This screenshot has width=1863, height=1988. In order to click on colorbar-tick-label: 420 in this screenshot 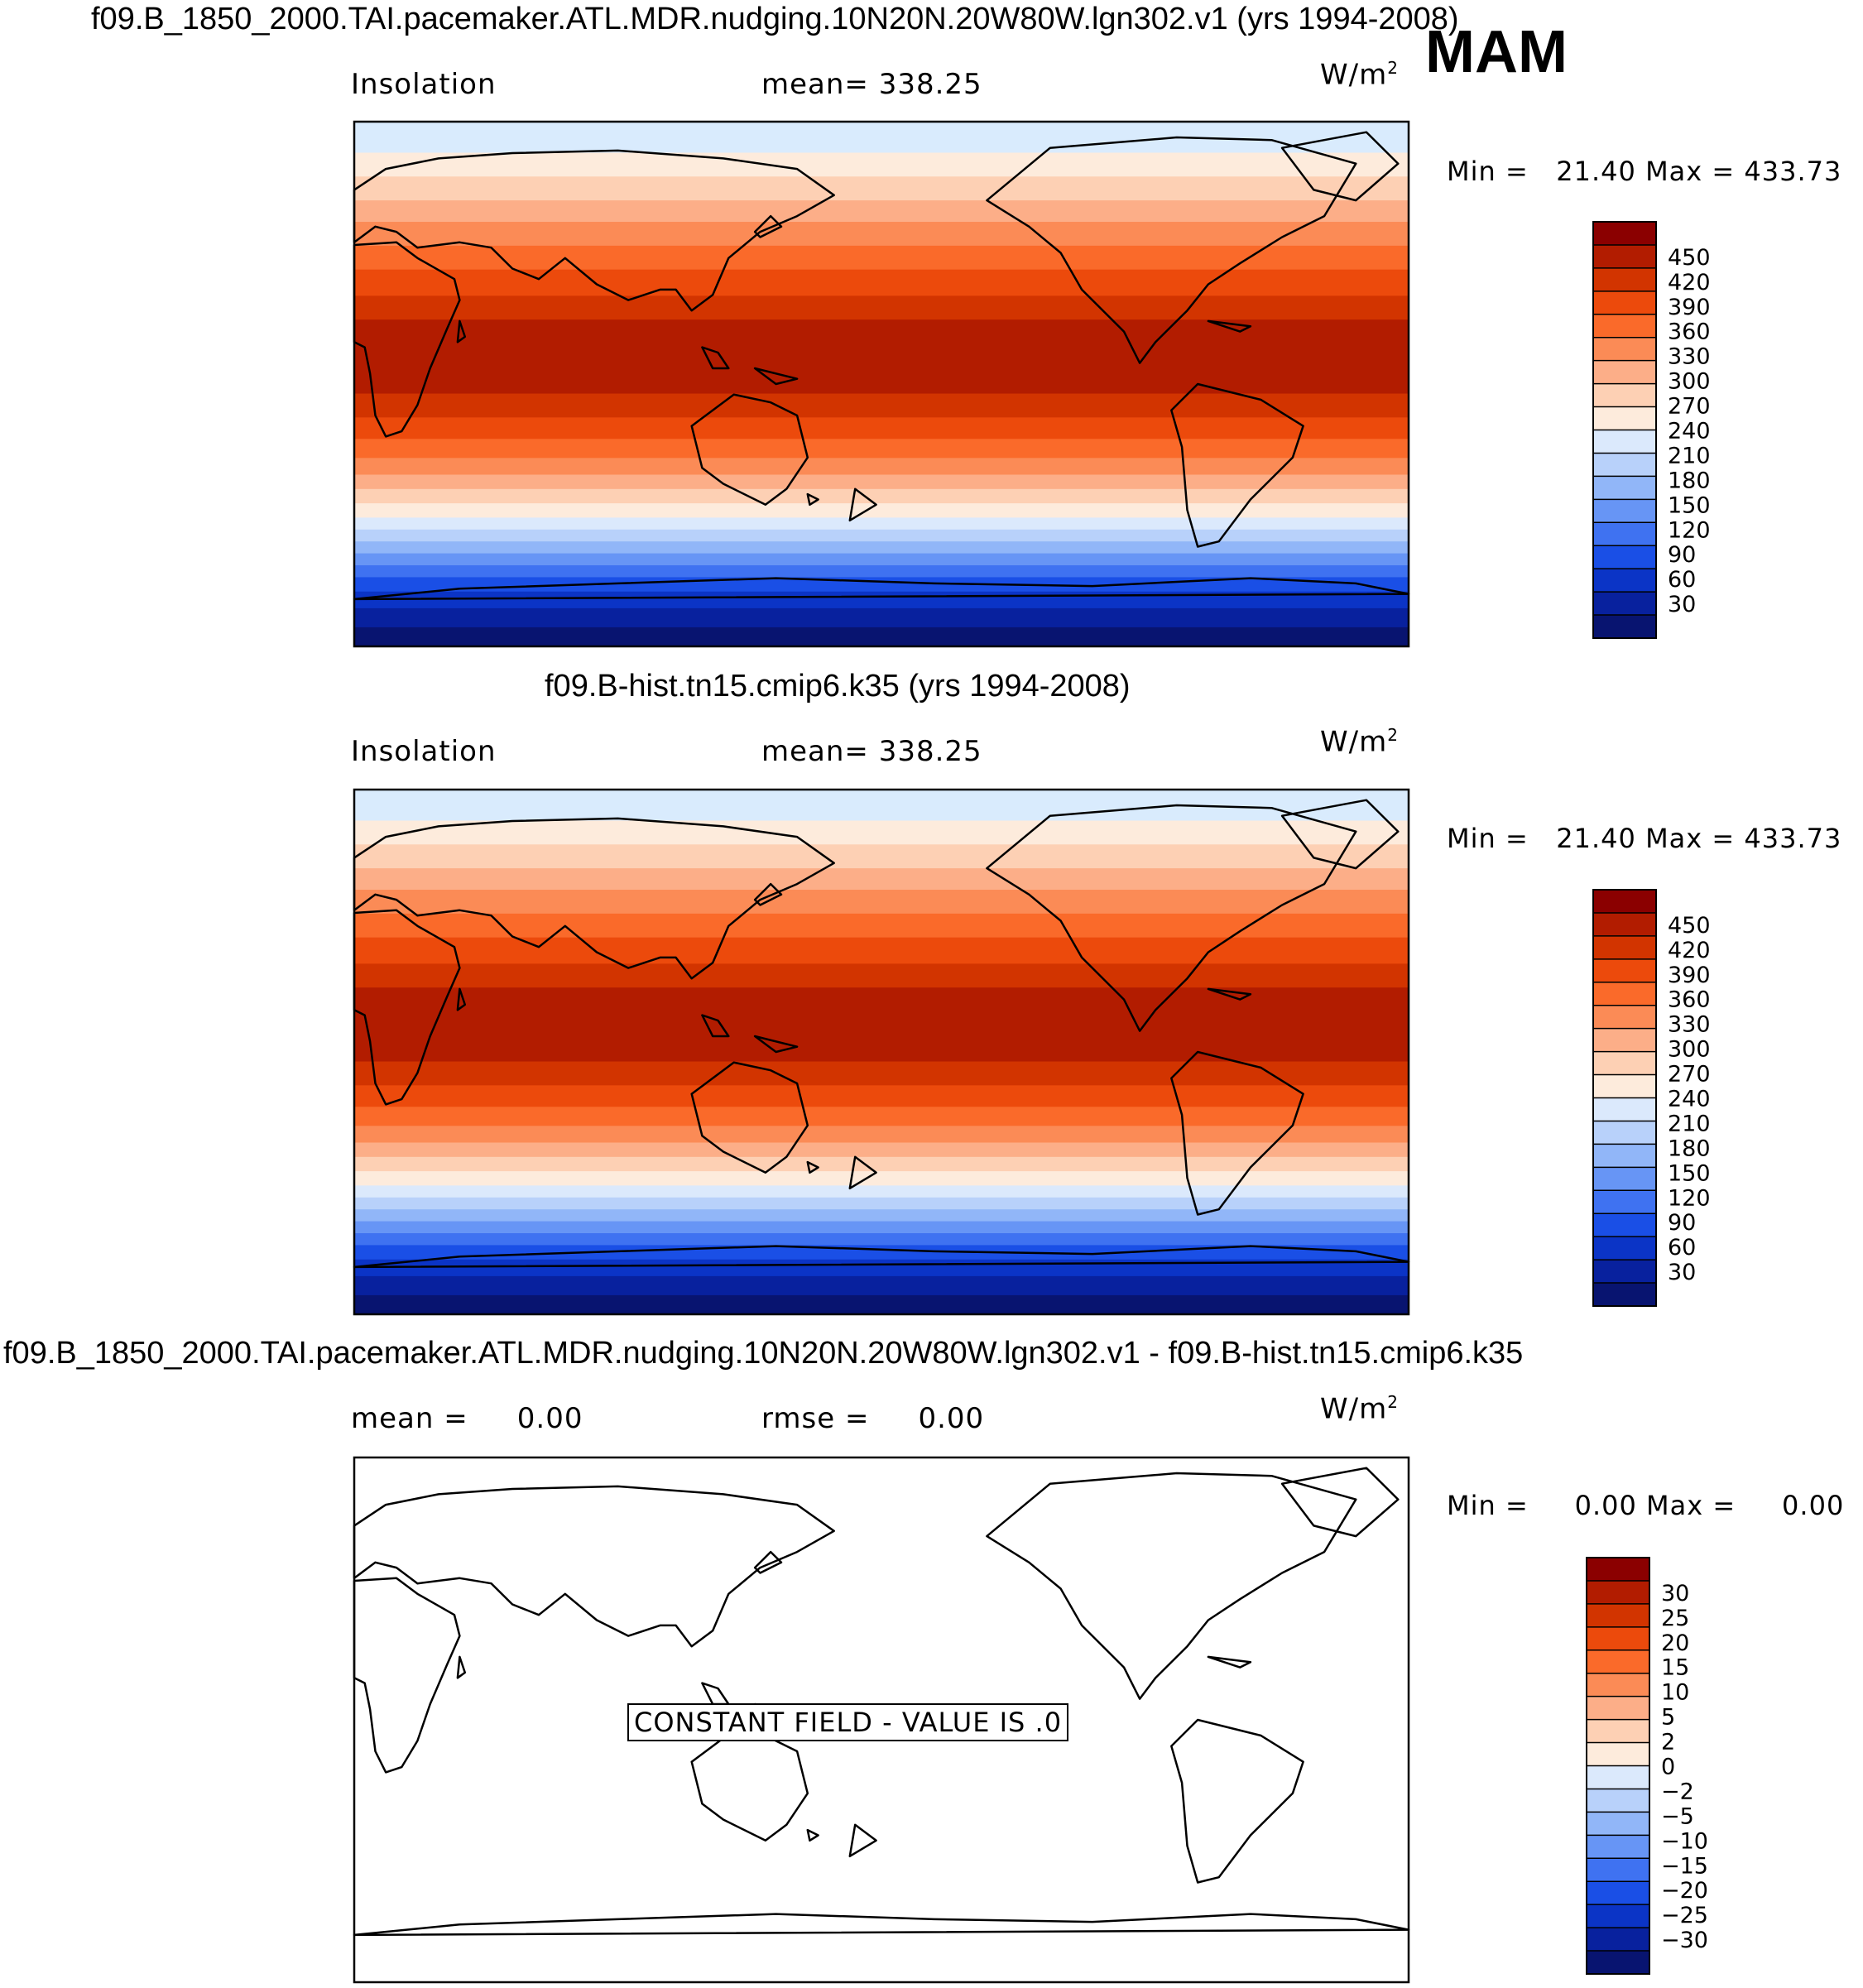, I will do `click(1689, 282)`.